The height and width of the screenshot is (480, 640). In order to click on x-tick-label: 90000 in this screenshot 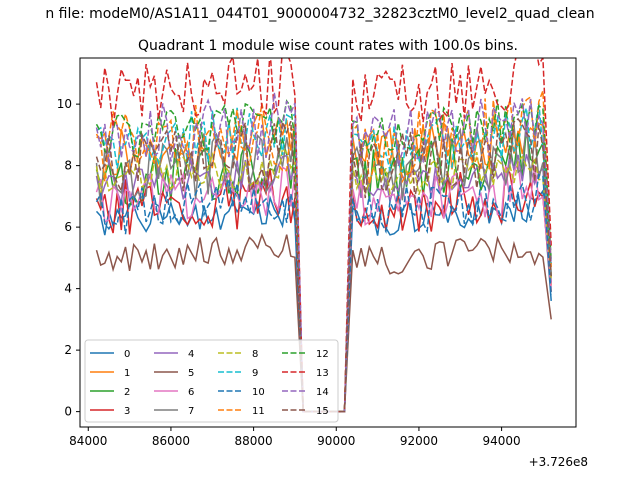, I will do `click(336, 441)`.